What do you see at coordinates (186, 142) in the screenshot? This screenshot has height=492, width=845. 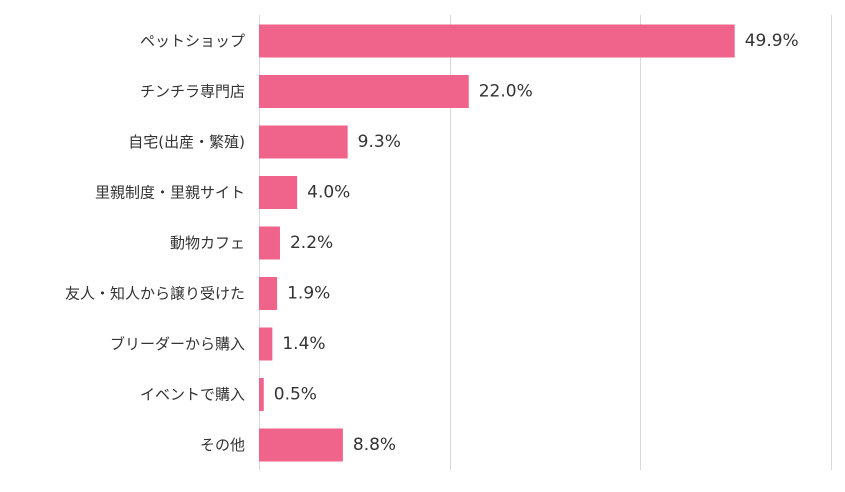 I see `category-label-2: 自宅(出産・繁殖)` at bounding box center [186, 142].